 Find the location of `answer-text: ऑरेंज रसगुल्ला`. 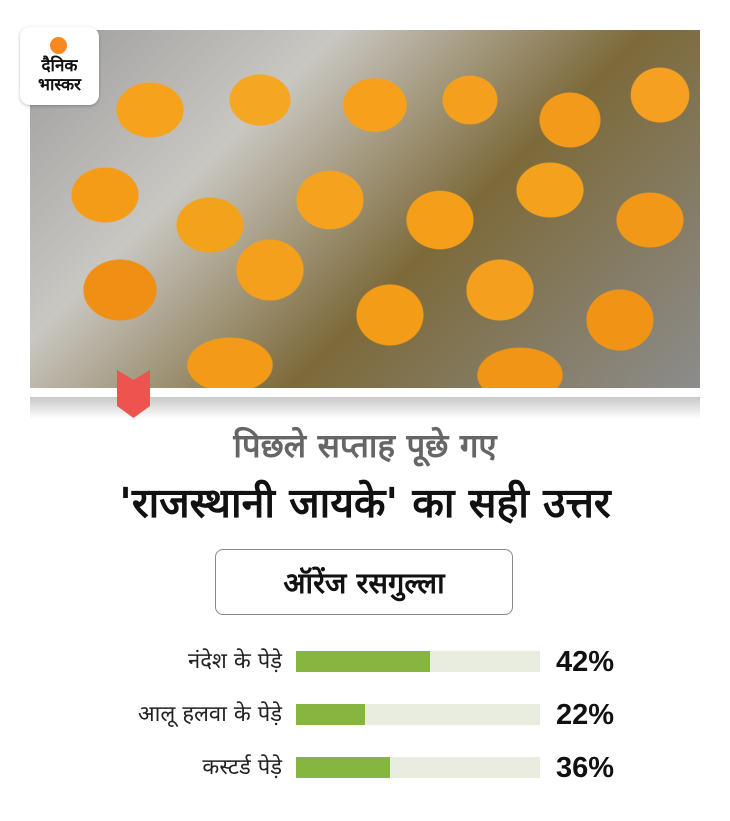

answer-text: ऑरेंज रसगुल्ला is located at coordinates (364, 582).